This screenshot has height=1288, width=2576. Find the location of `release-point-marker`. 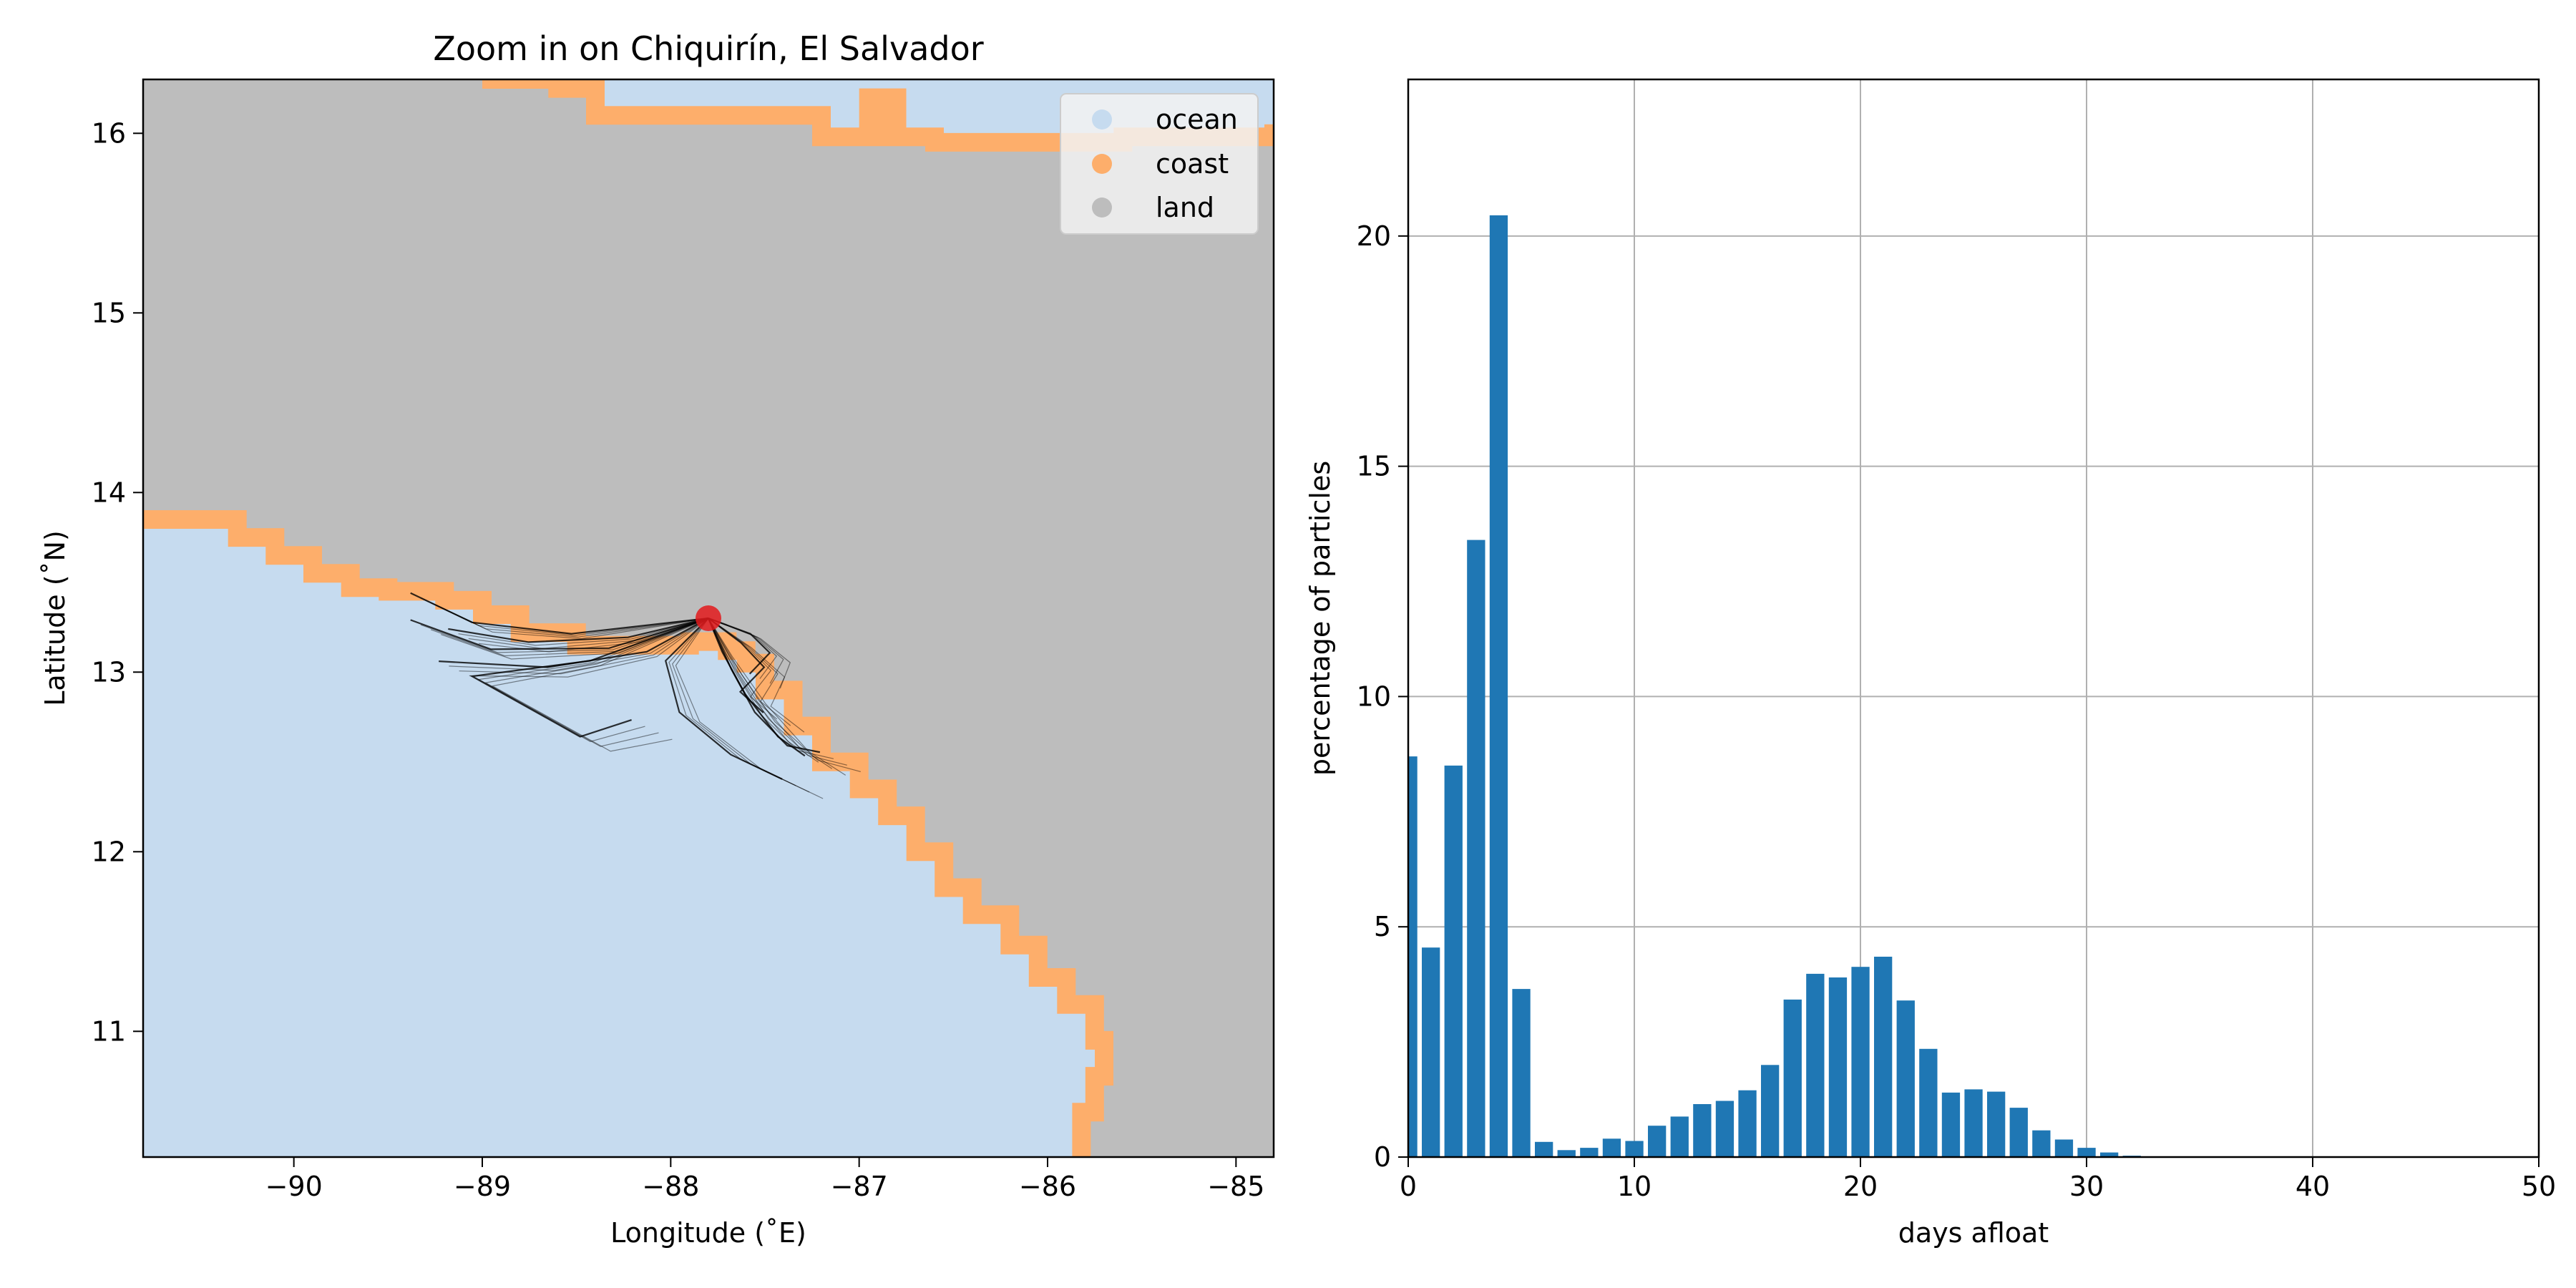

release-point-marker is located at coordinates (708, 618).